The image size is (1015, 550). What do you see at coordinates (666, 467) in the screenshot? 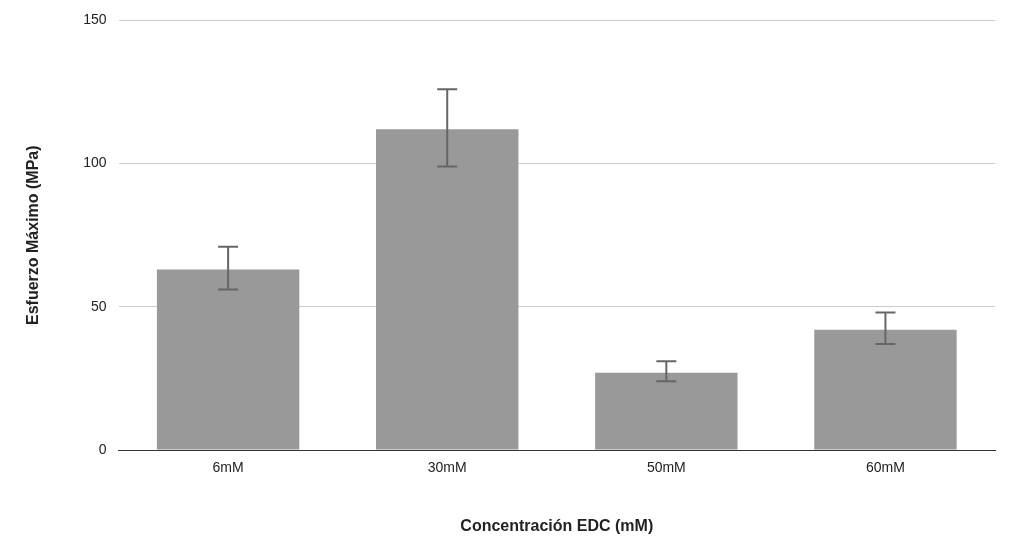
I see `x-tick-label: 50mM` at bounding box center [666, 467].